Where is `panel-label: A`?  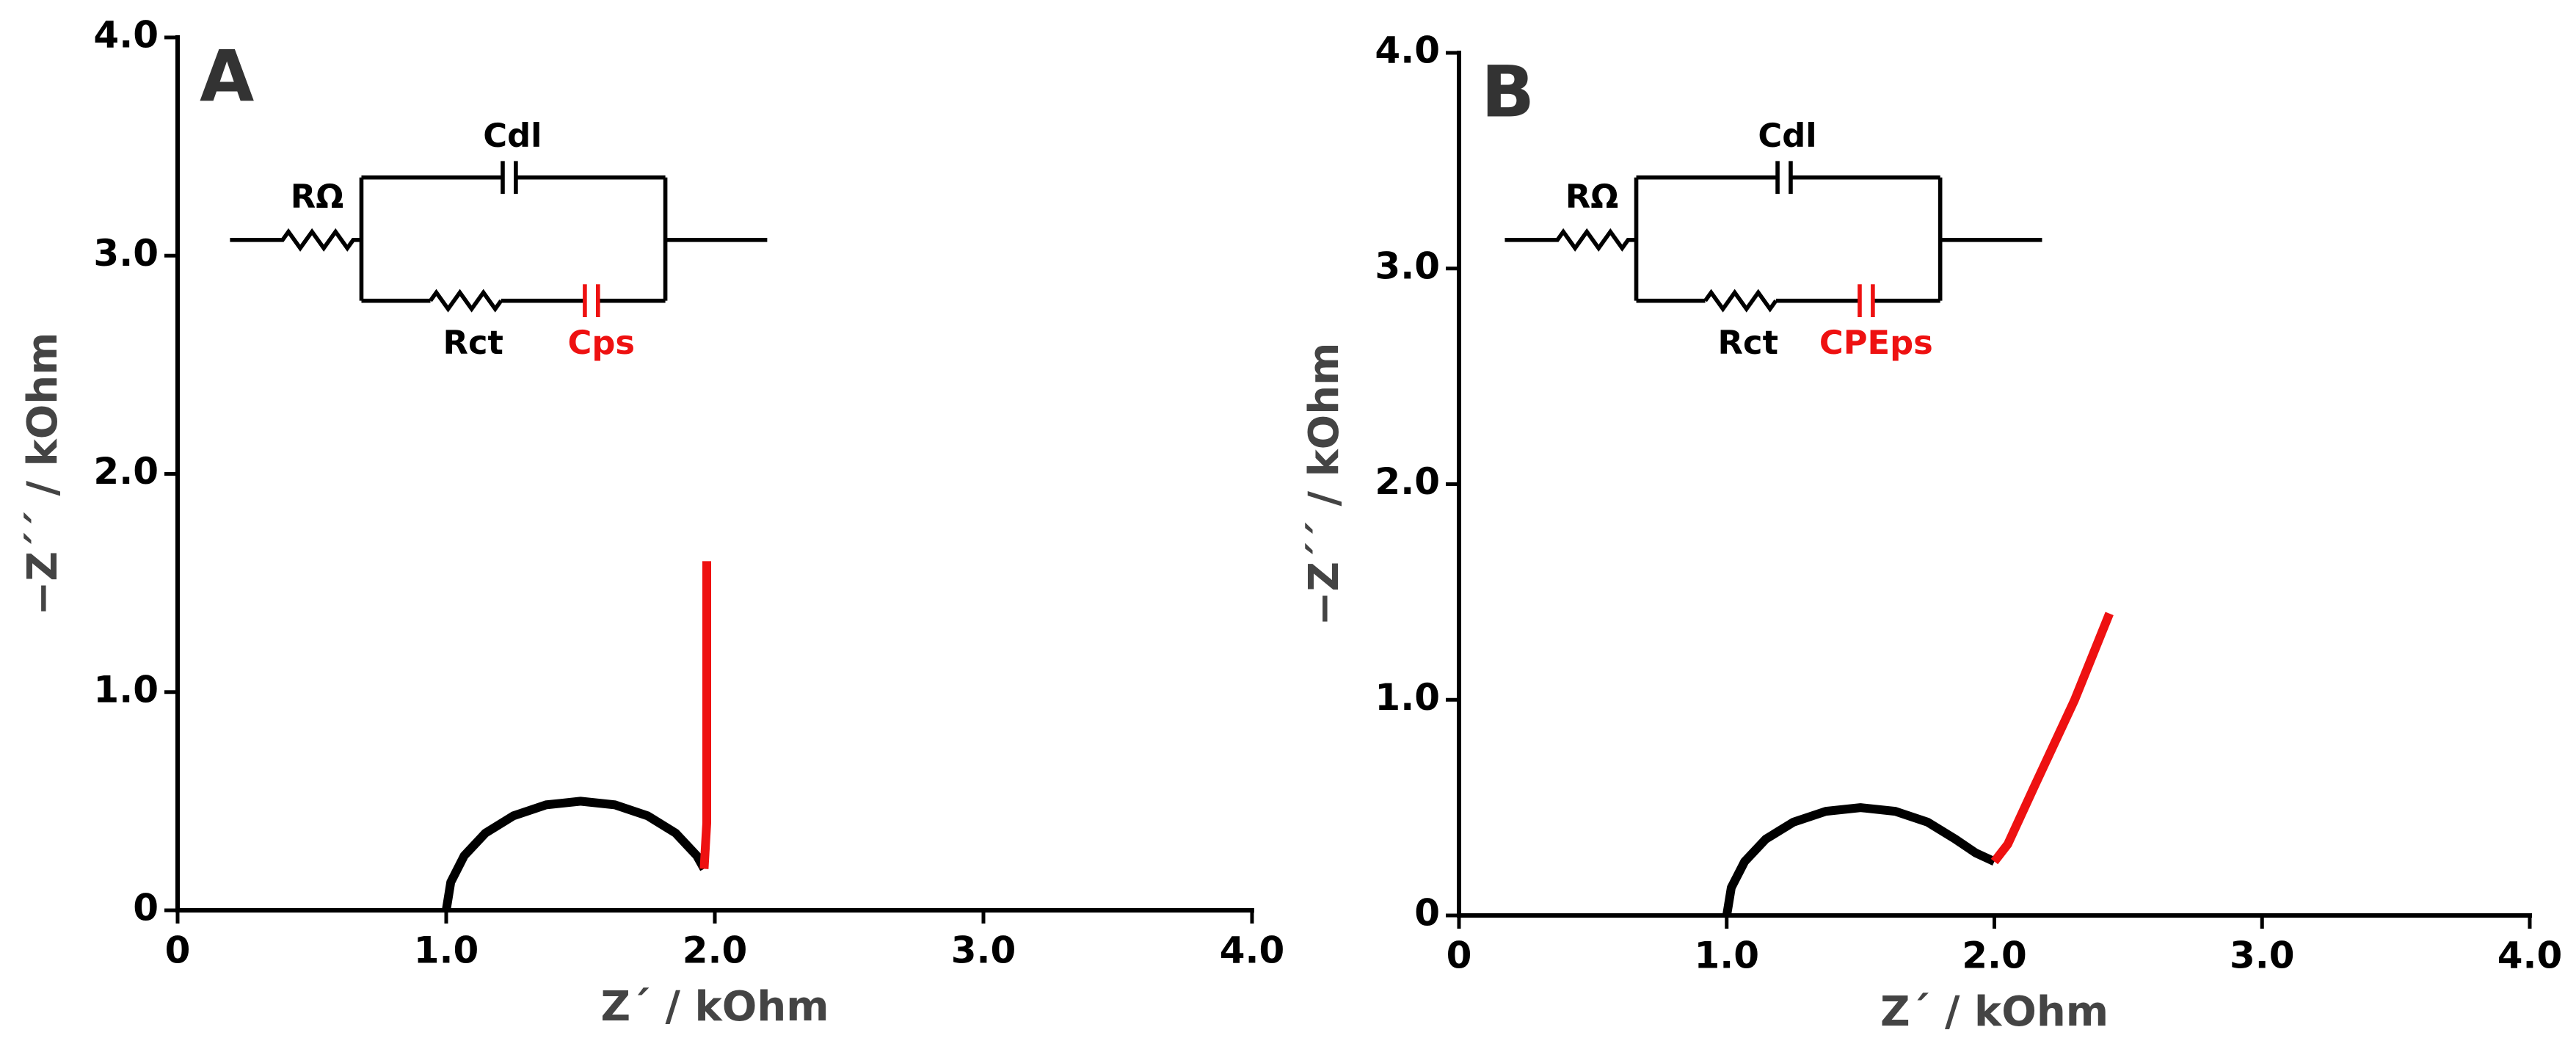
panel-label: A is located at coordinates (227, 76).